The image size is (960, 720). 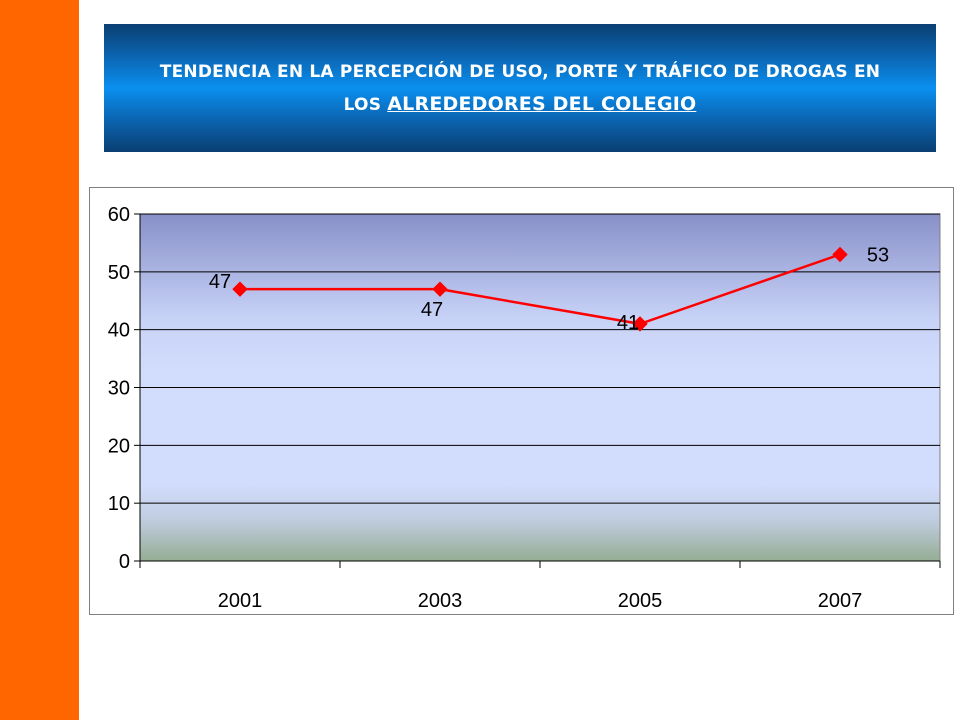 What do you see at coordinates (540, 289) in the screenshot?
I see `series-line` at bounding box center [540, 289].